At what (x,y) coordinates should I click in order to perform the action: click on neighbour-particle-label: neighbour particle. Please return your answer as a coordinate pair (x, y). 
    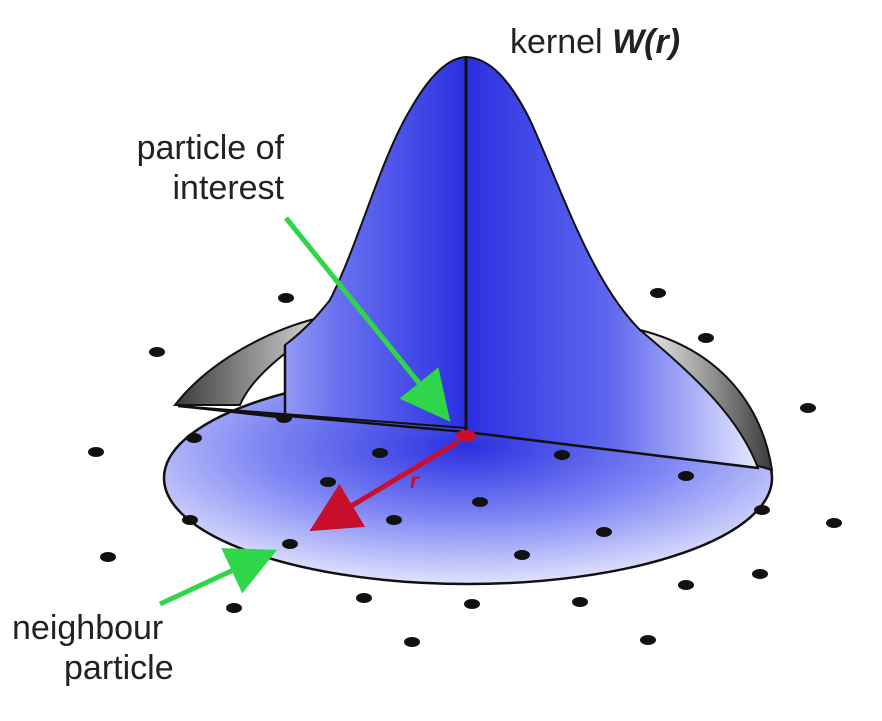
    Looking at the image, I should click on (93, 648).